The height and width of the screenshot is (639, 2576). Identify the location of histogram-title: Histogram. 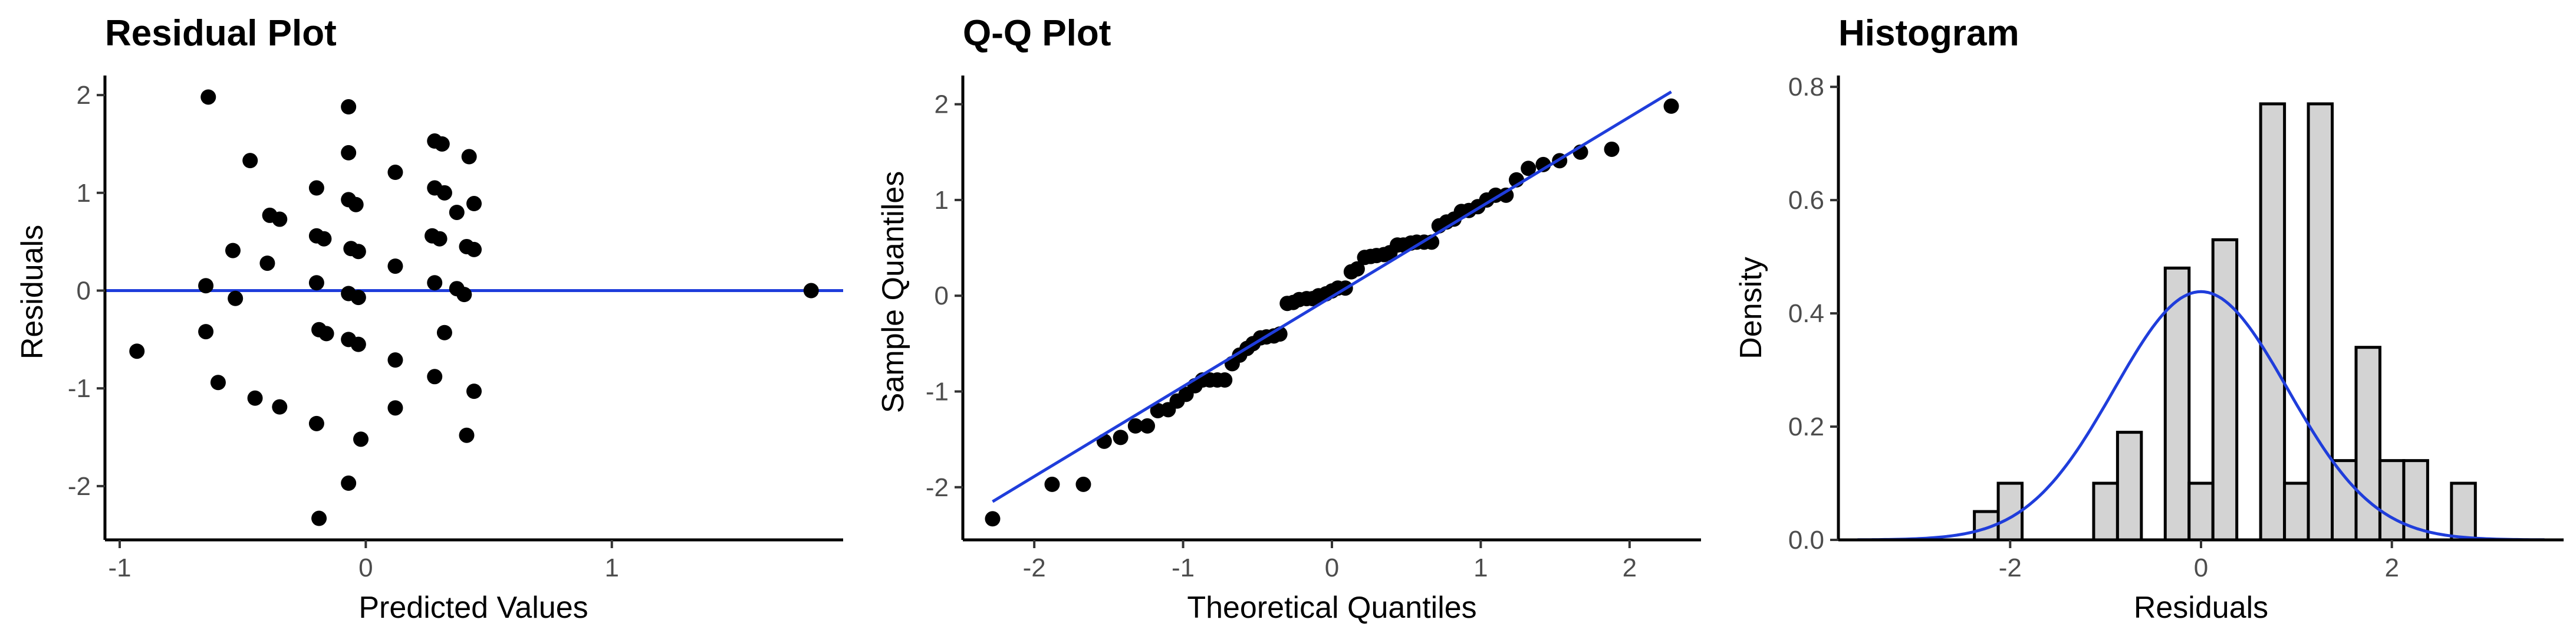
(1929, 33).